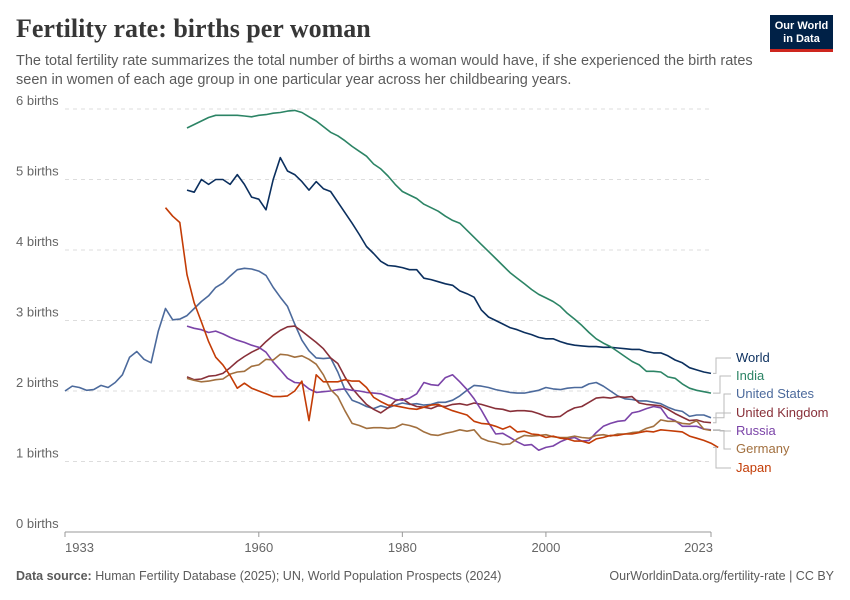  I want to click on chart-title: Fertility rate: births per woman, so click(193, 28).